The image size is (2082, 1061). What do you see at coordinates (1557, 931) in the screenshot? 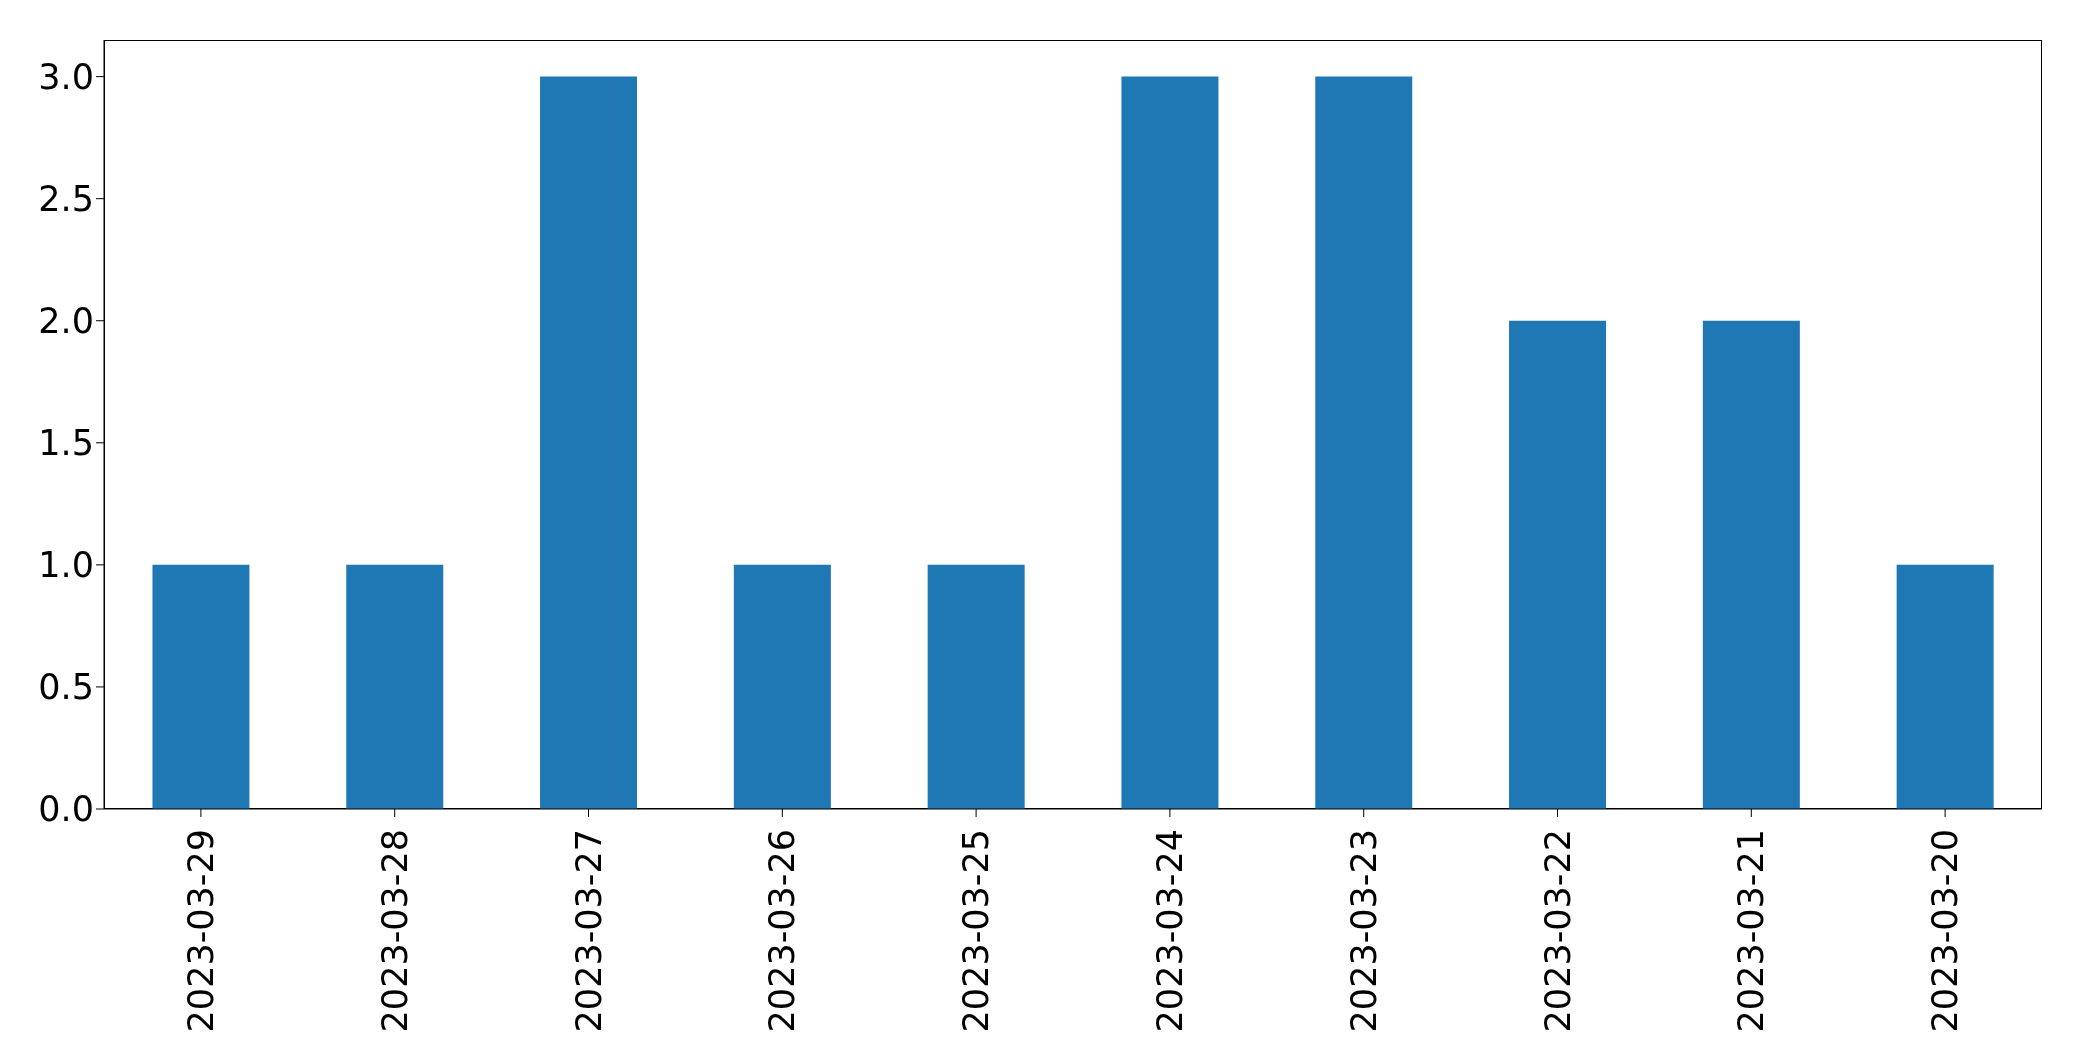
I see `x-tick-label: 2023-03-22` at bounding box center [1557, 931].